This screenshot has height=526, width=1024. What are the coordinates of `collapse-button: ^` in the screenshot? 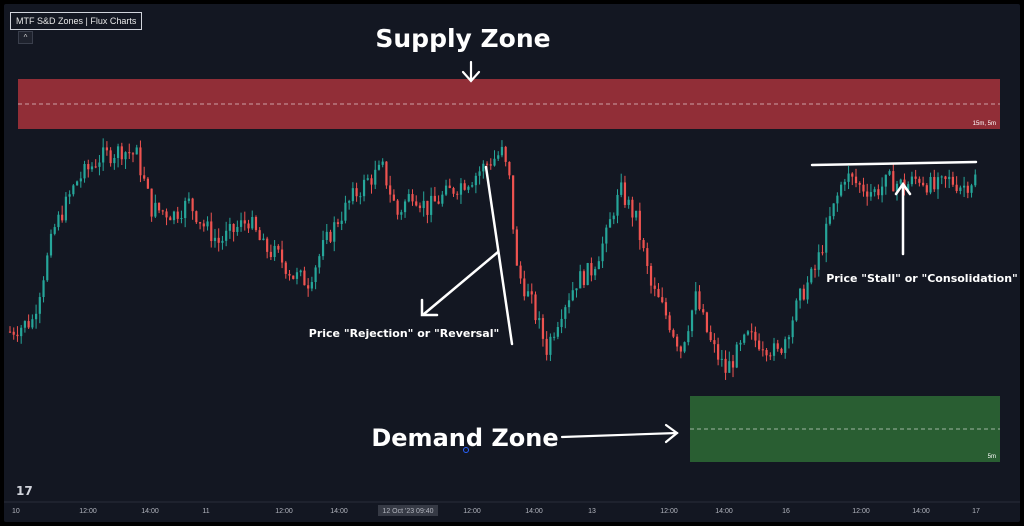 It's located at (25, 37).